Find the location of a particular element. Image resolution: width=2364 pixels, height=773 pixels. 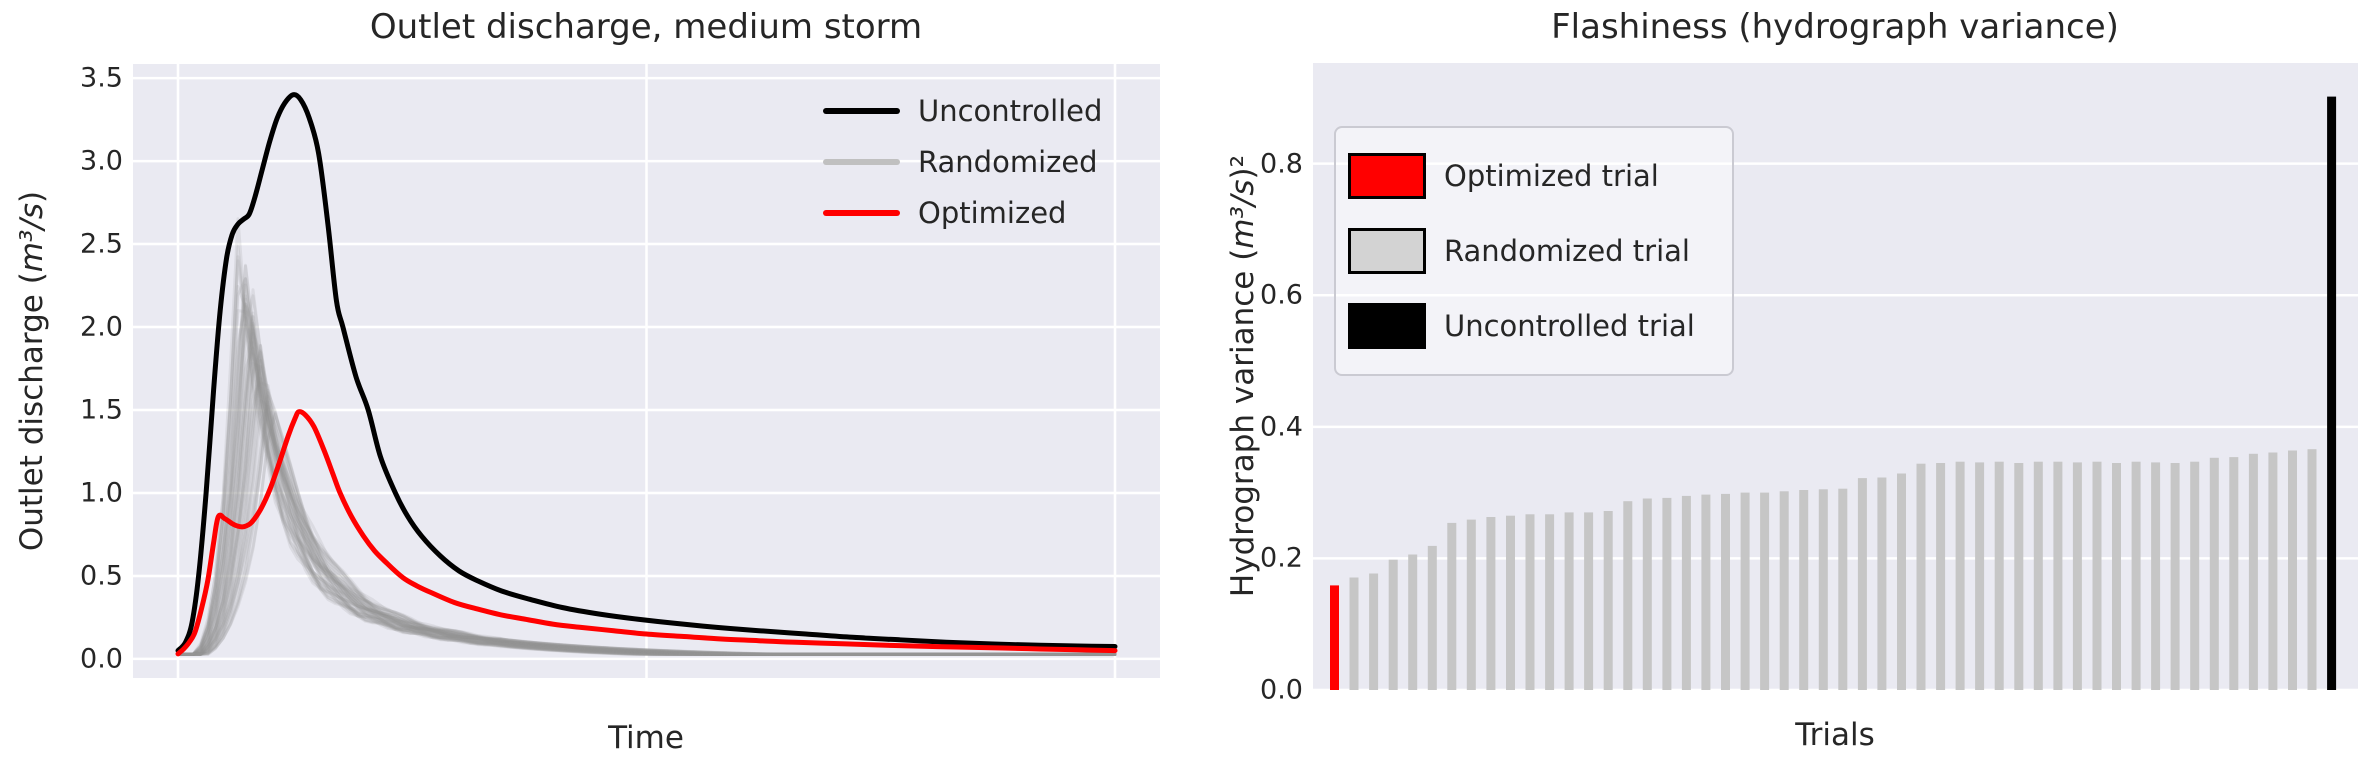

left-ytick-0.5: 0.5 is located at coordinates (101, 576).